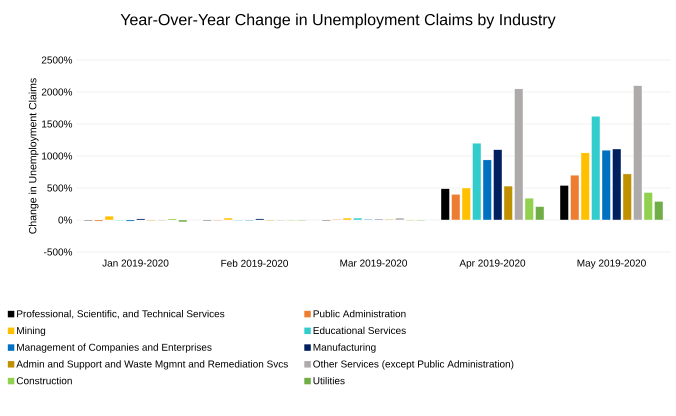 This screenshot has width=676, height=416. Describe the element at coordinates (360, 330) in the screenshot. I see `legend-label: Educational Services` at that location.